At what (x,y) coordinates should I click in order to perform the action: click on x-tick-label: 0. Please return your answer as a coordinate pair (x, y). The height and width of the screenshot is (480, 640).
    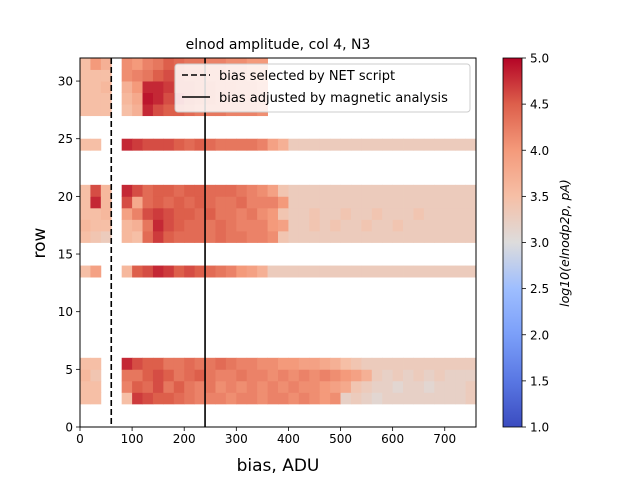
    Looking at the image, I should click on (80, 439).